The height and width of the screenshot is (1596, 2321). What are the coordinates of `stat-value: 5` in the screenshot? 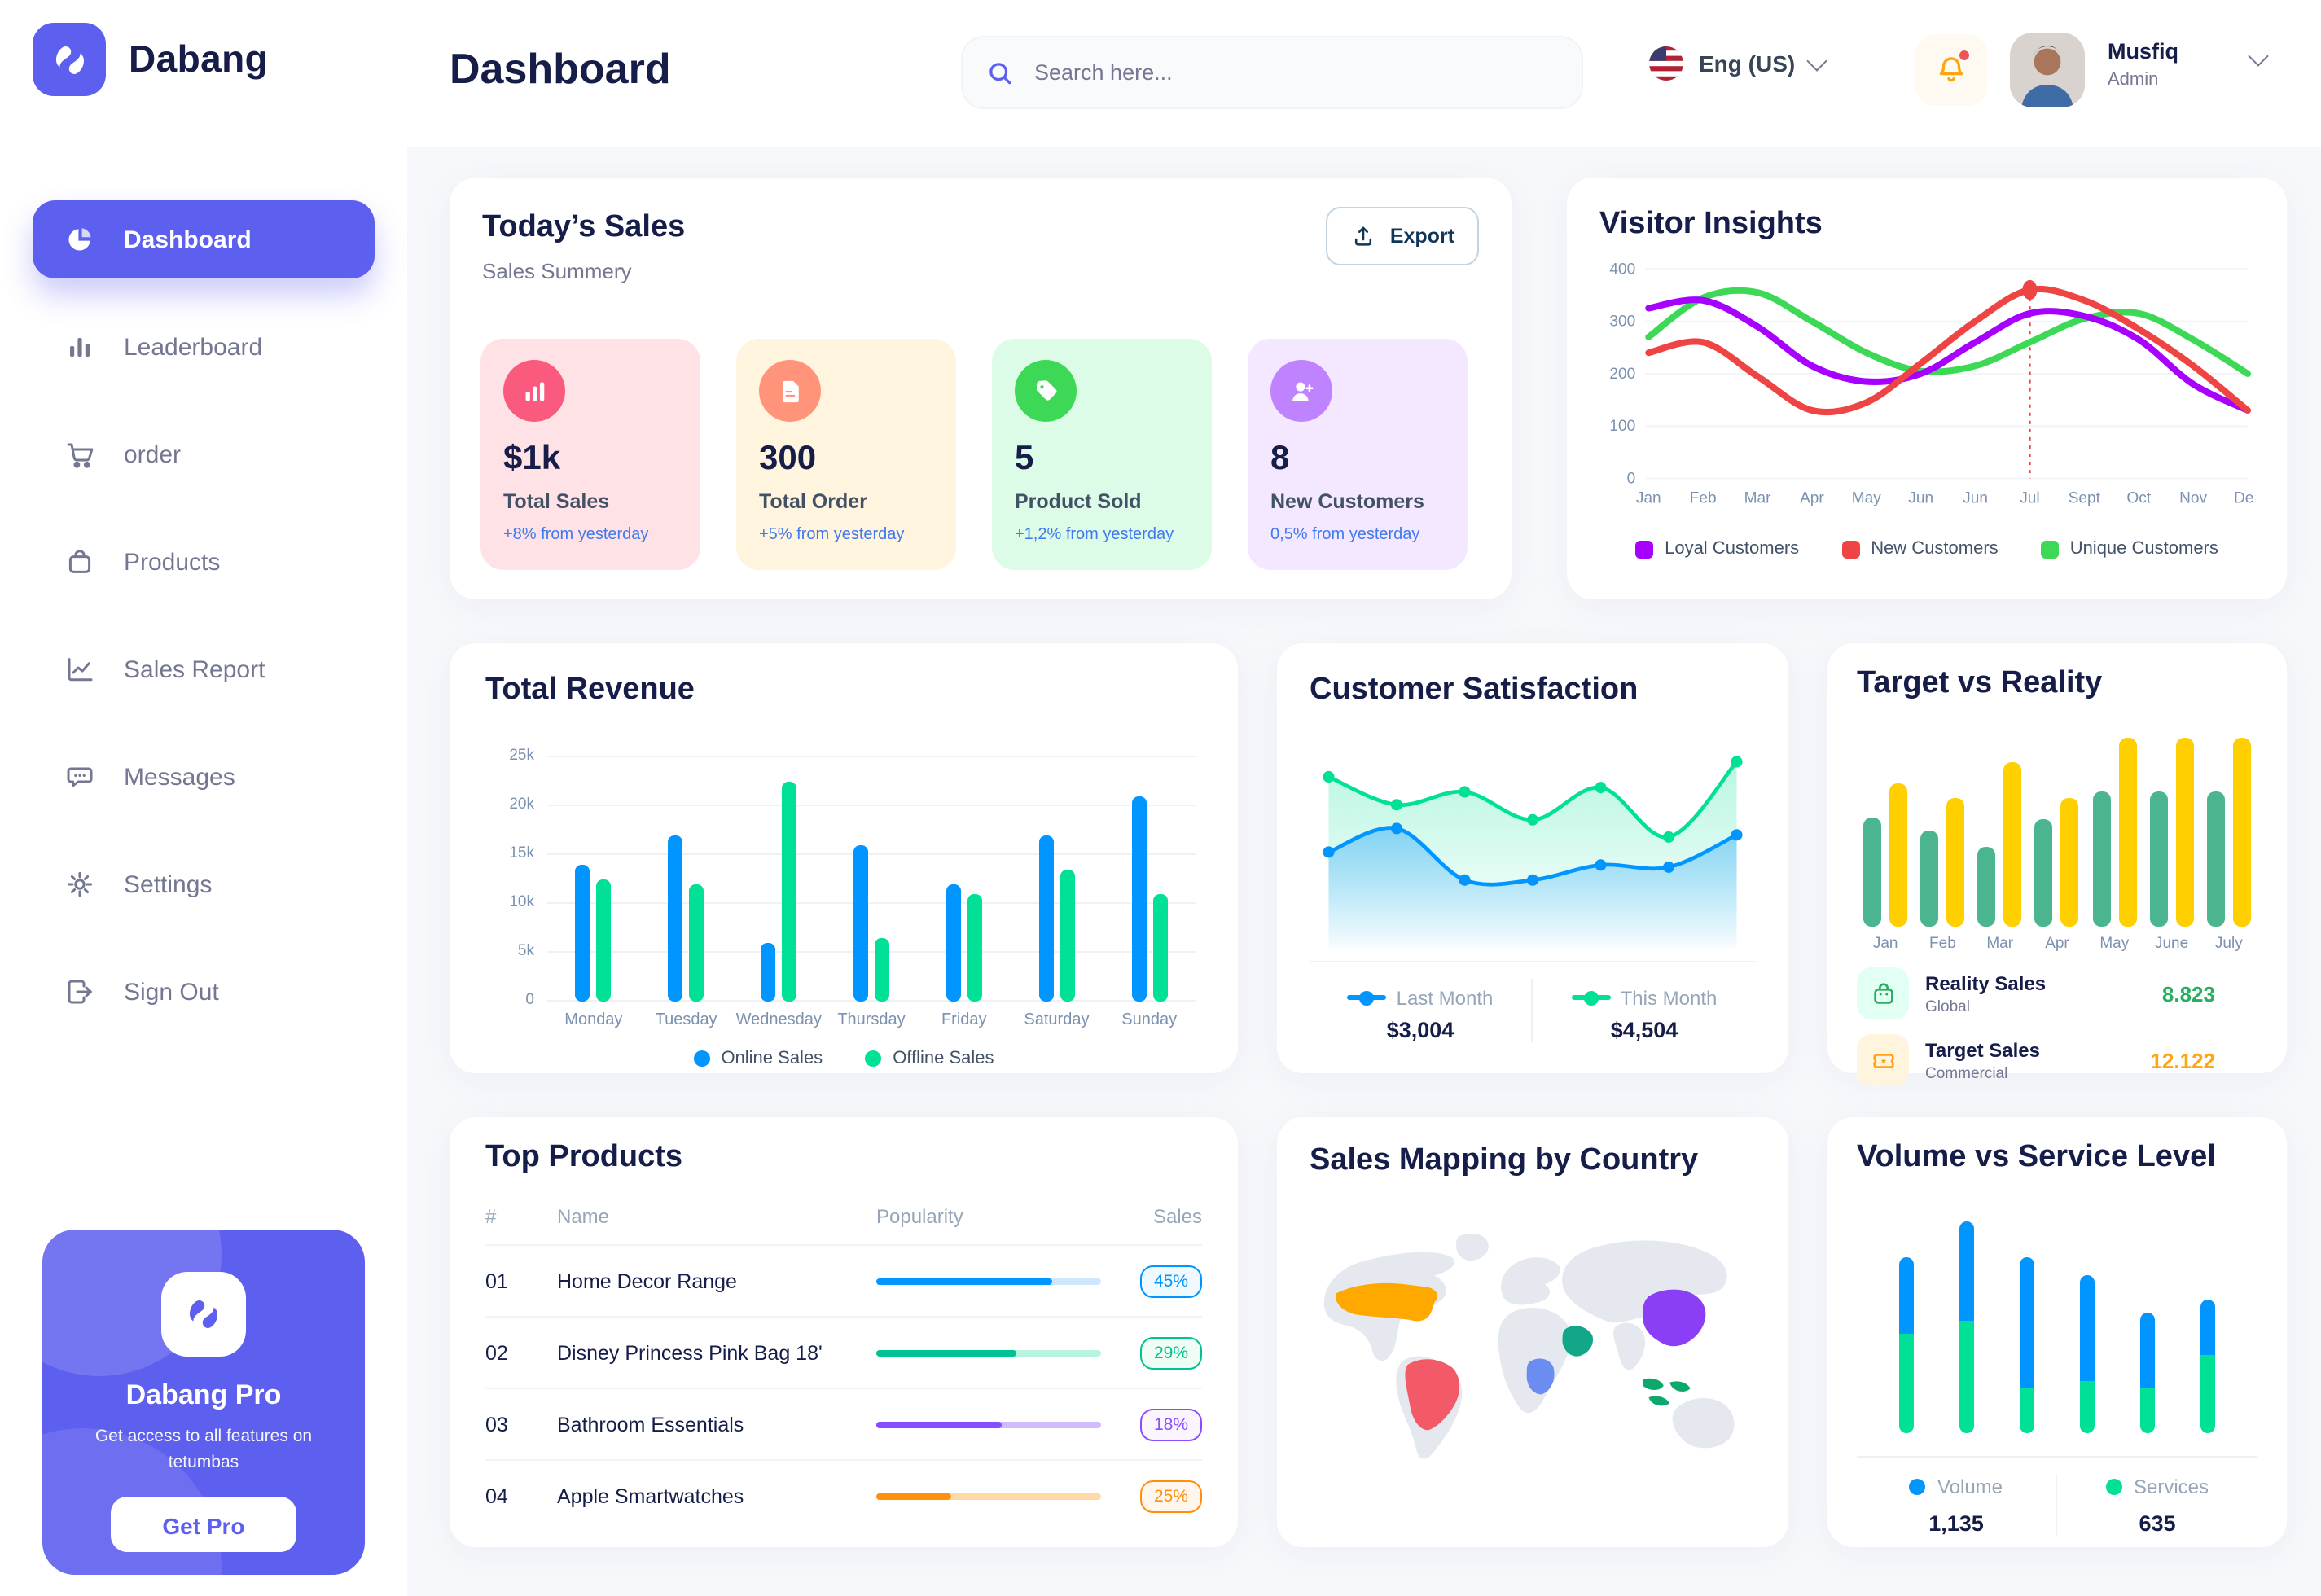 It's located at (1024, 458).